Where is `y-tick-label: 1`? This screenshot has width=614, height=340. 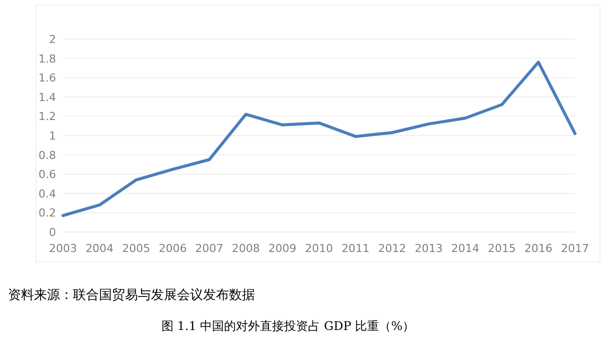
y-tick-label: 1 is located at coordinates (52, 136).